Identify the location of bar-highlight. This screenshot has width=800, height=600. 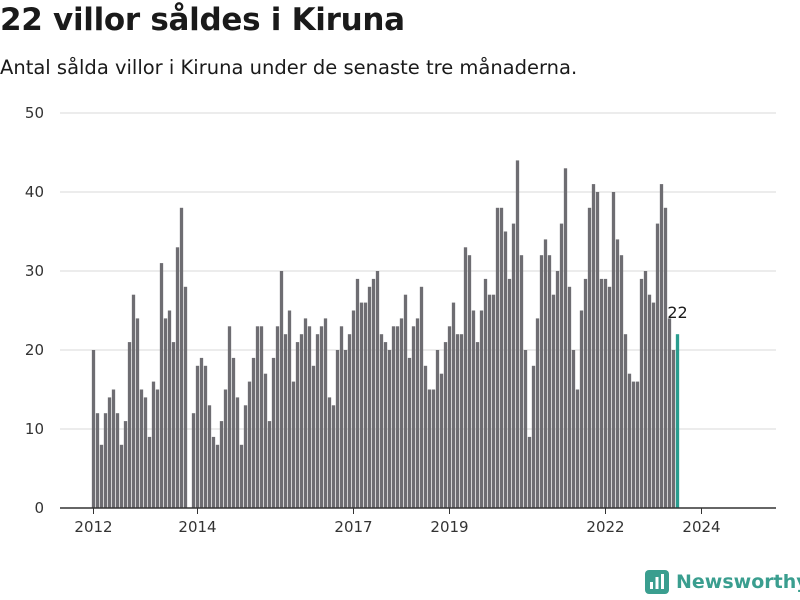
(677, 421).